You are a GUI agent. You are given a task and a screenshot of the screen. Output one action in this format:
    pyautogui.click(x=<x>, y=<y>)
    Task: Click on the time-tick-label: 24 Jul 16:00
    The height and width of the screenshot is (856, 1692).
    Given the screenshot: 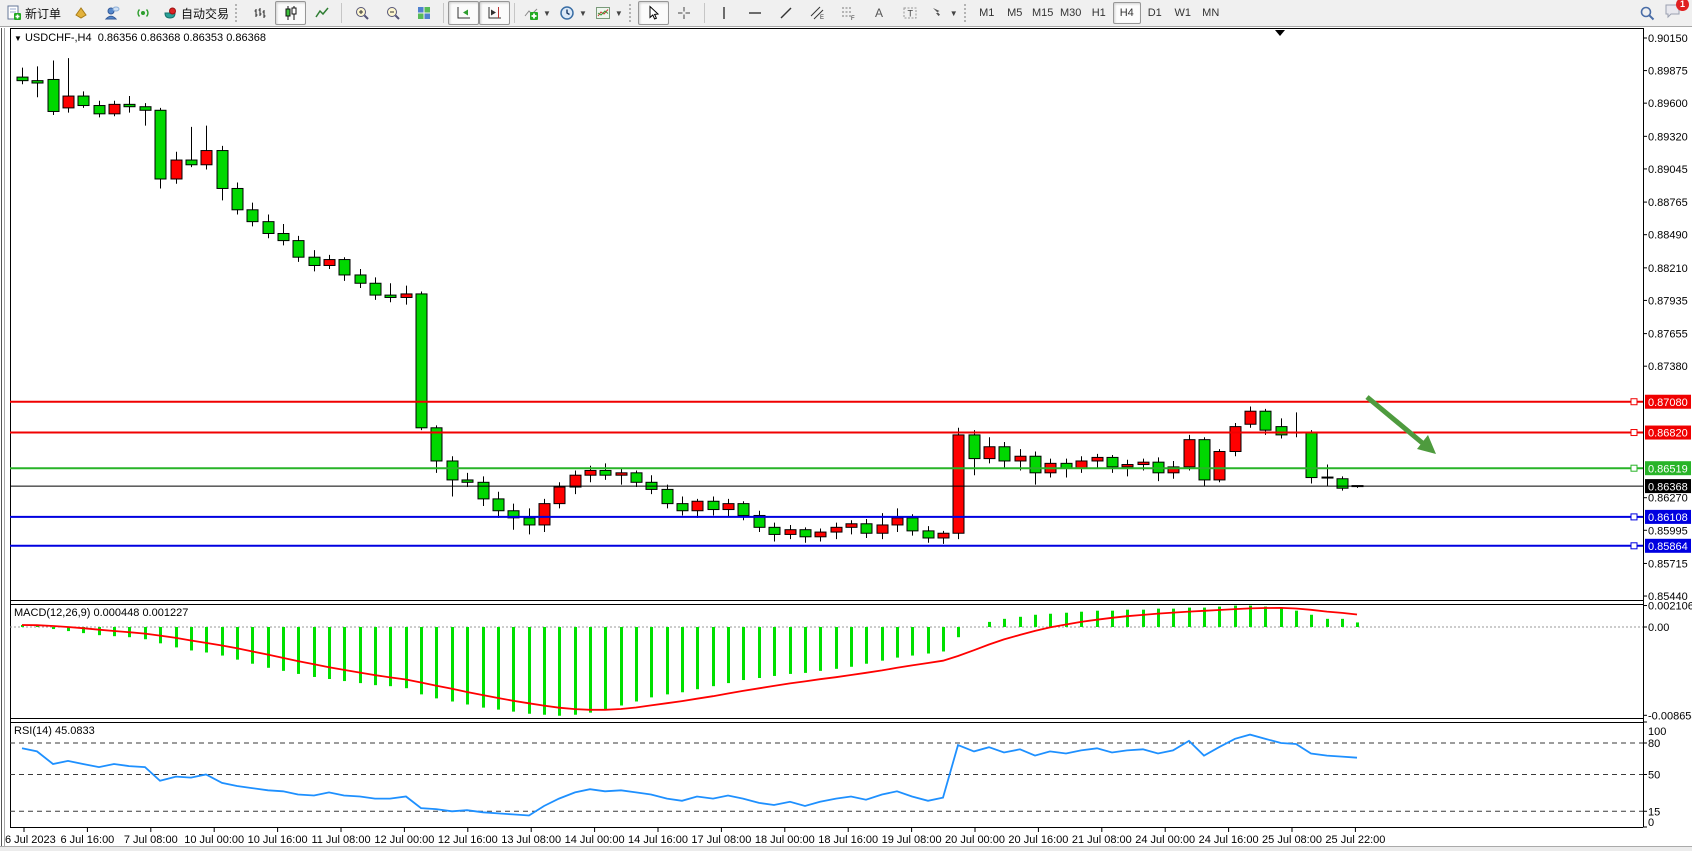 What is the action you would take?
    pyautogui.click(x=1229, y=840)
    